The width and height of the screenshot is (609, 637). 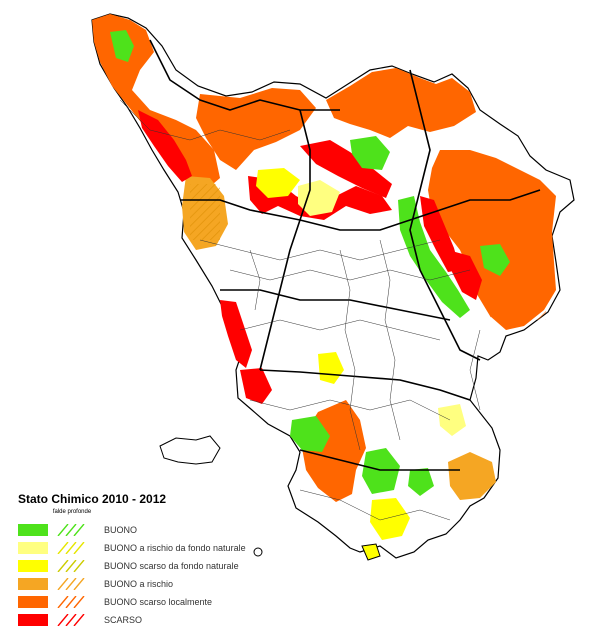 I want to click on region-scarso-localmente-hatch-east, so click(x=518, y=300).